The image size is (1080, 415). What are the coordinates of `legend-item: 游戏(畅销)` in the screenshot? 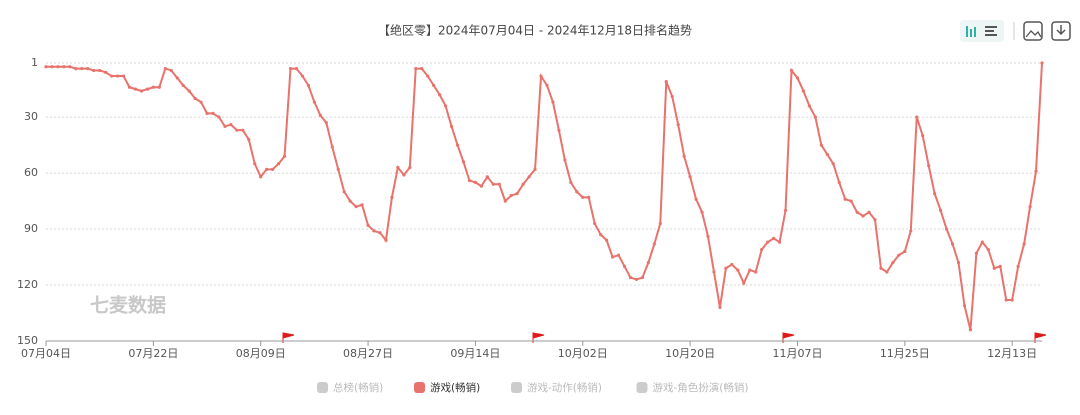 It's located at (447, 387).